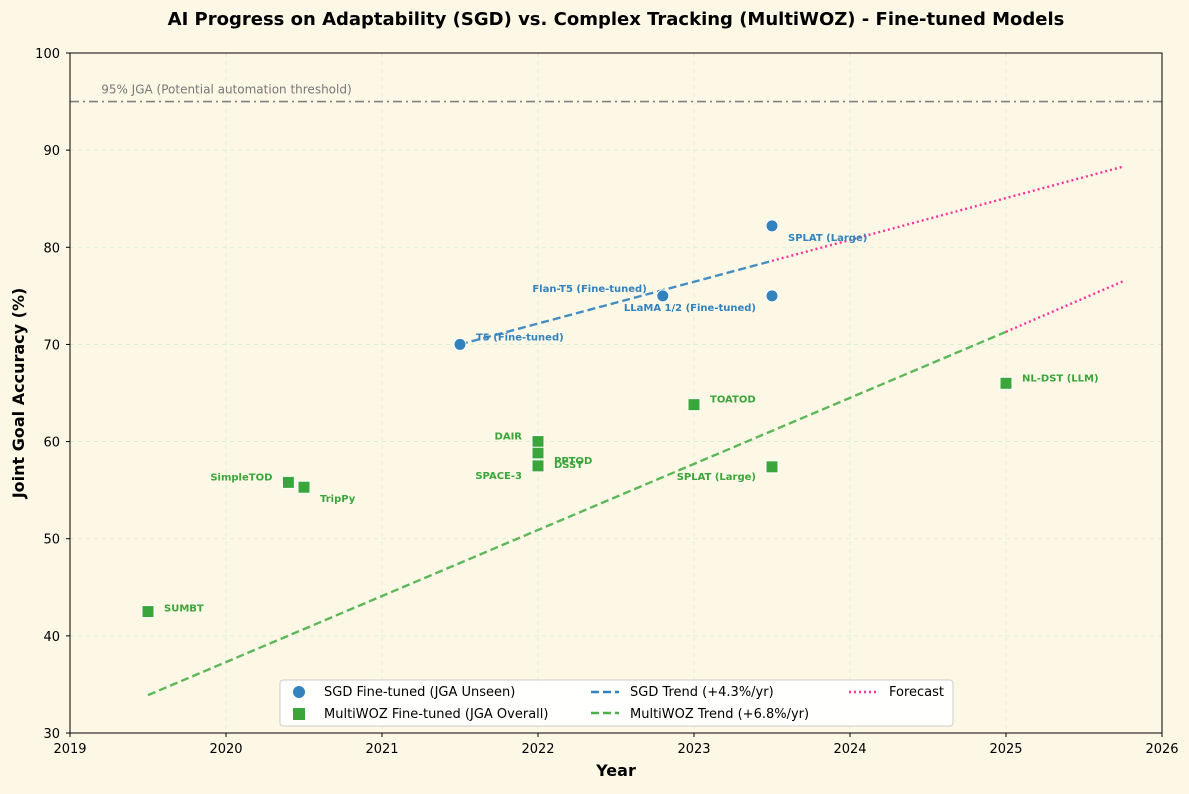  What do you see at coordinates (51, 345) in the screenshot?
I see `y-tick-label: 70` at bounding box center [51, 345].